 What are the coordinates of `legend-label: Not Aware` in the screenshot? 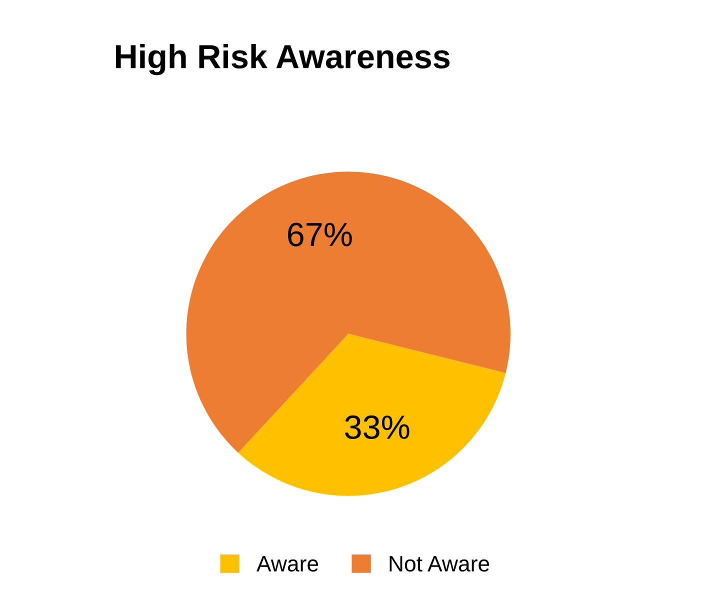 It's located at (440, 564).